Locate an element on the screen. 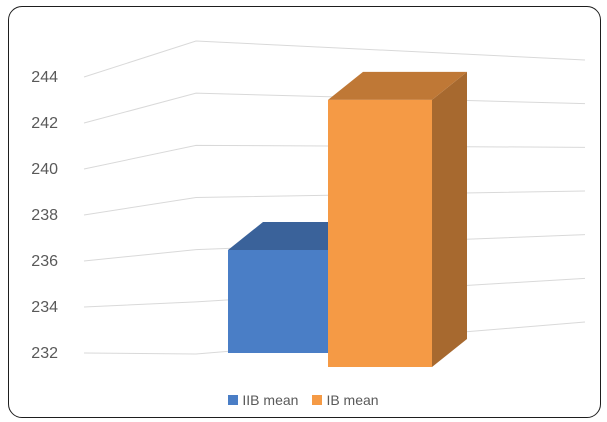 The image size is (607, 422). legend: IIB mean IB mean is located at coordinates (303, 400).